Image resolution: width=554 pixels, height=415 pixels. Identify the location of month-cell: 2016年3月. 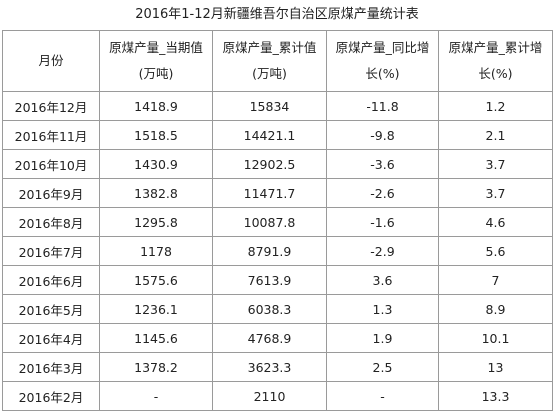
(51, 367).